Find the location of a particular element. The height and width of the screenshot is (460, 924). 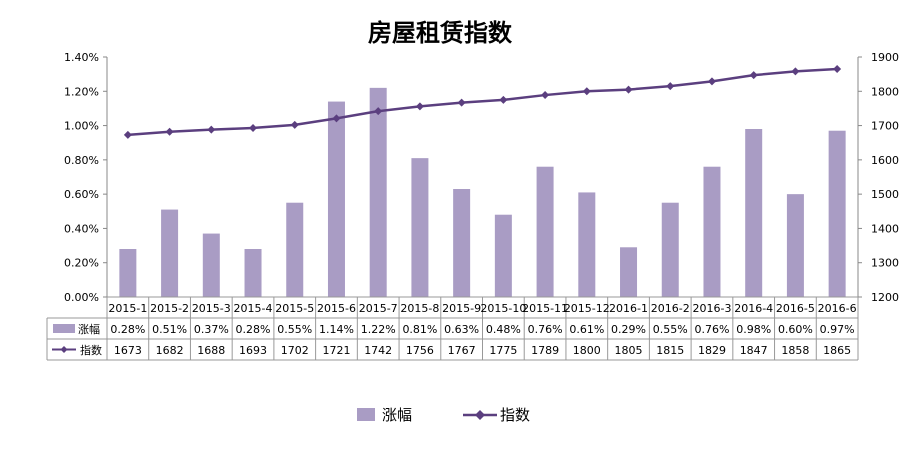

bar-value-label: 0.98% is located at coordinates (753, 329).